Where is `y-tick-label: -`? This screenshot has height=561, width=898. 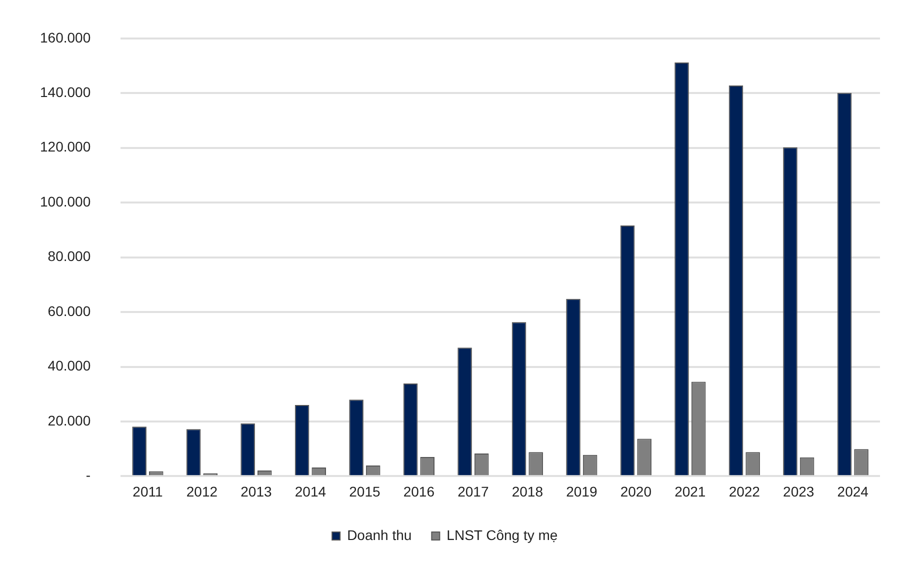 y-tick-label: - is located at coordinates (88, 475).